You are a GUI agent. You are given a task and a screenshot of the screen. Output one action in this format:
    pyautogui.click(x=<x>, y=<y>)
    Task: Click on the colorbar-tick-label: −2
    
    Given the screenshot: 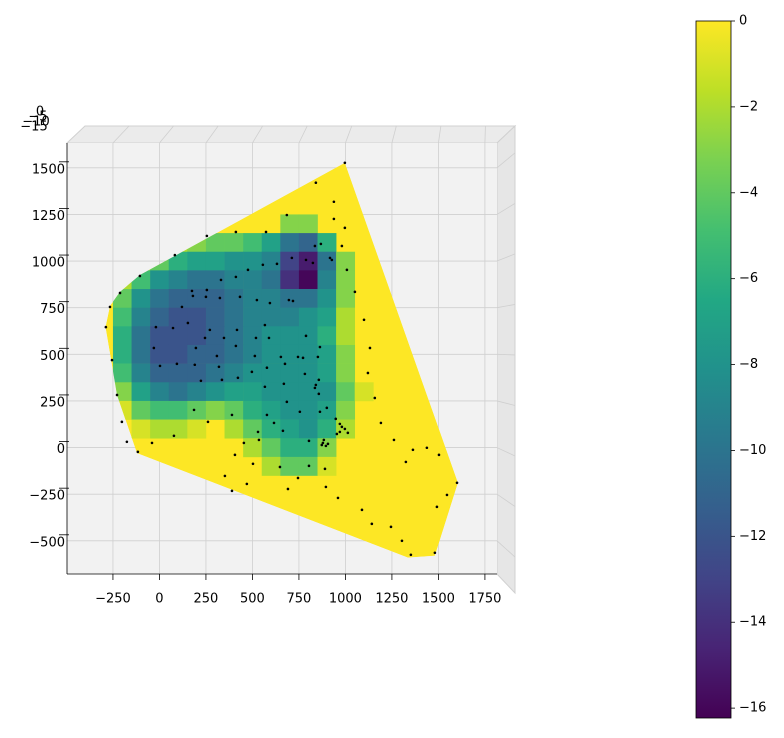 What is the action you would take?
    pyautogui.click(x=748, y=106)
    